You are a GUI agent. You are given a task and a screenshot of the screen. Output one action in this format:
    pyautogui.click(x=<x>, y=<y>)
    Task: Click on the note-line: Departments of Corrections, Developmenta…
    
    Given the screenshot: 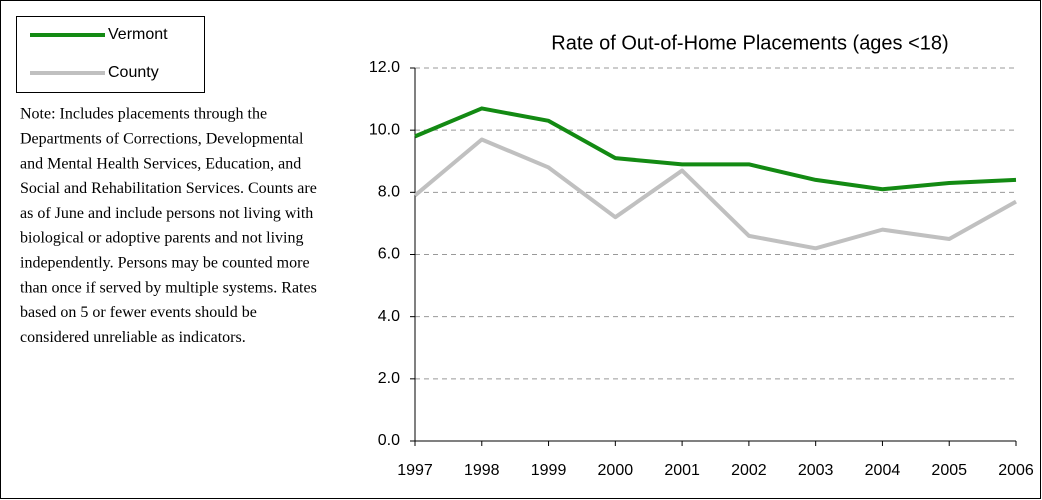 What is the action you would take?
    pyautogui.click(x=162, y=138)
    